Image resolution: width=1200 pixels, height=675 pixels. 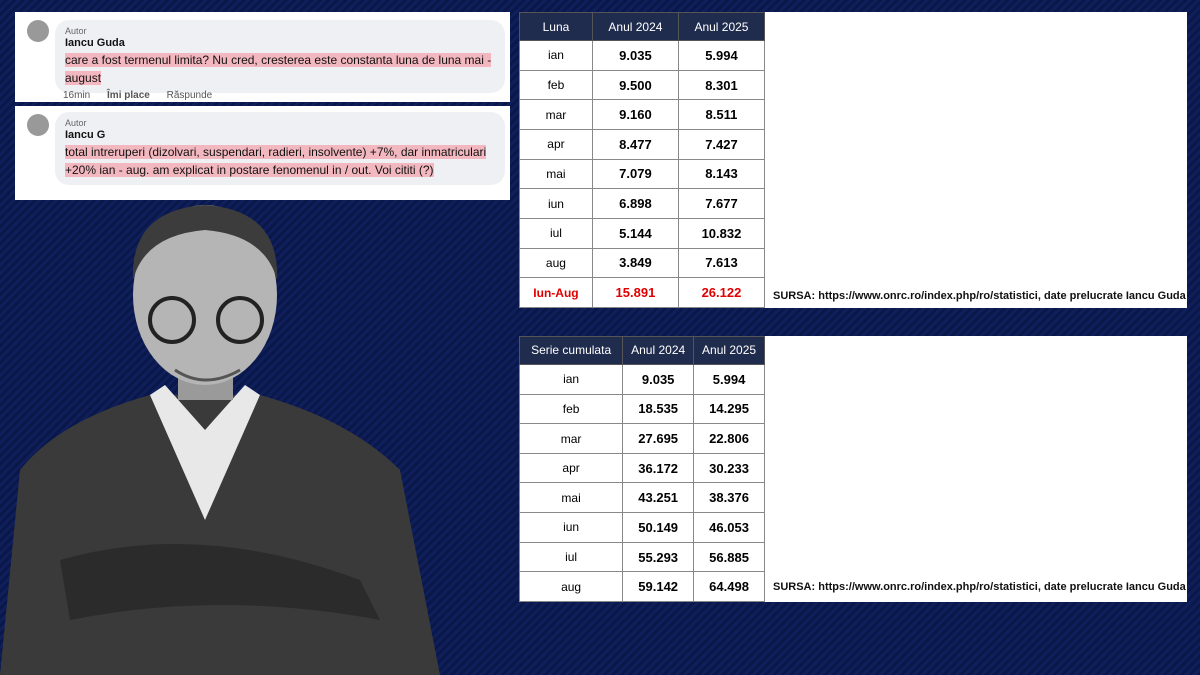 What do you see at coordinates (85, 135) in the screenshot?
I see `author: Iancu G` at bounding box center [85, 135].